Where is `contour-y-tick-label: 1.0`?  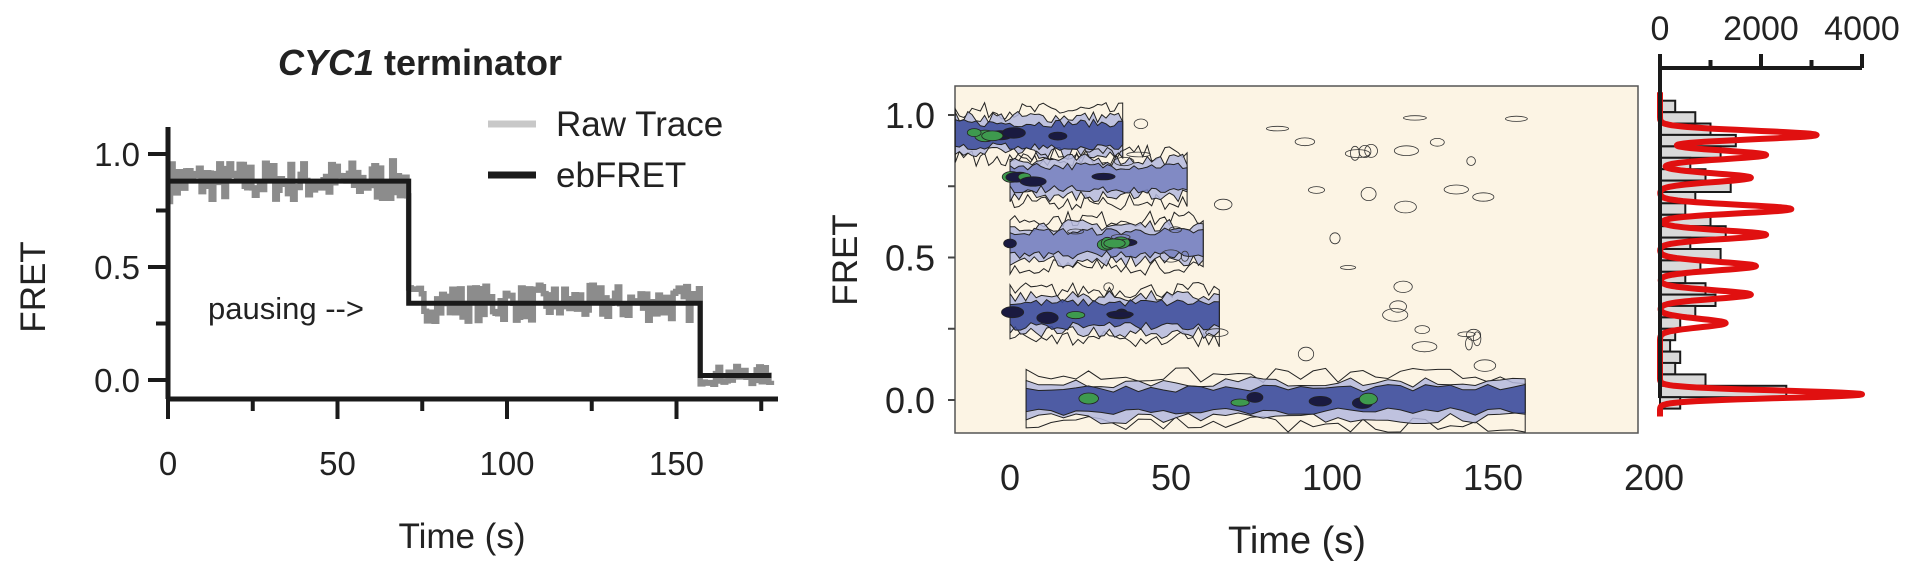 contour-y-tick-label: 1.0 is located at coordinates (910, 115).